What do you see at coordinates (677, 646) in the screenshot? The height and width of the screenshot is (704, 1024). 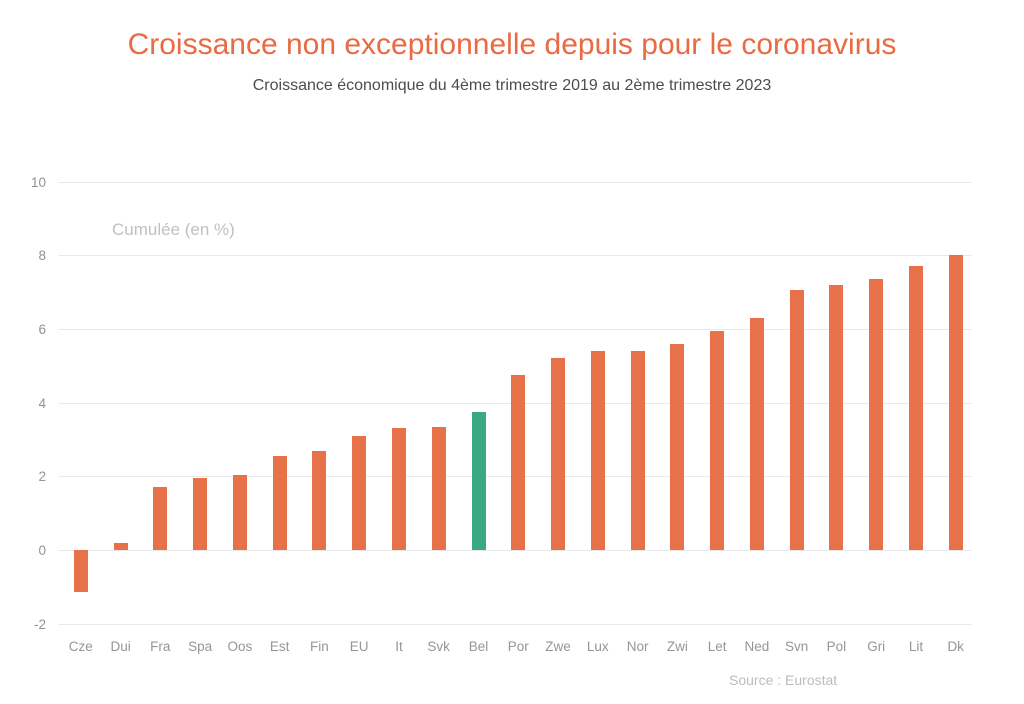 I see `x-tick-label-zwi: Zwi` at bounding box center [677, 646].